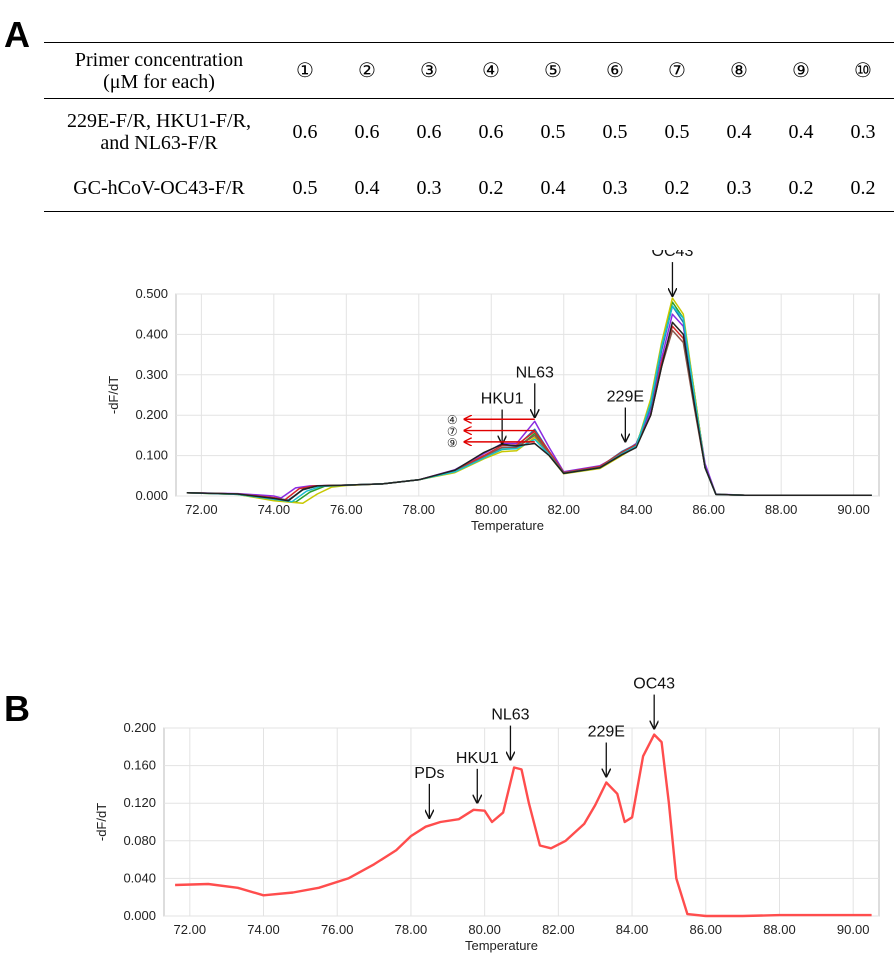 This screenshot has height=967, width=894. What do you see at coordinates (159, 59) in the screenshot?
I see `header-line-1: Primer concentration` at bounding box center [159, 59].